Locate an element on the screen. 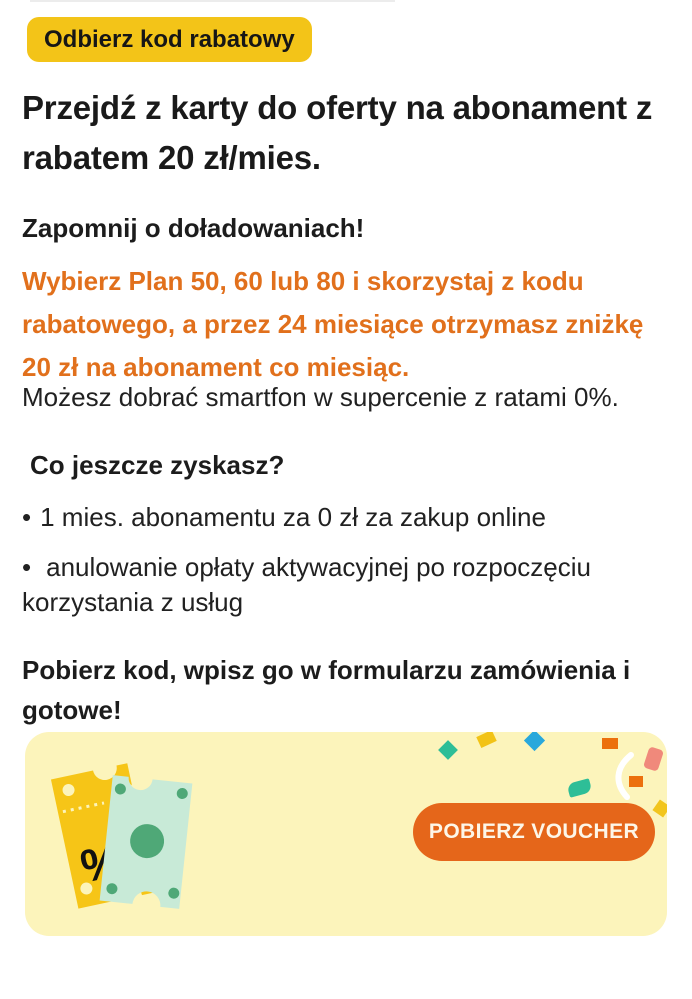 This screenshot has height=999, width=692. badge-label: Odbierz kod rabatowy is located at coordinates (169, 39).